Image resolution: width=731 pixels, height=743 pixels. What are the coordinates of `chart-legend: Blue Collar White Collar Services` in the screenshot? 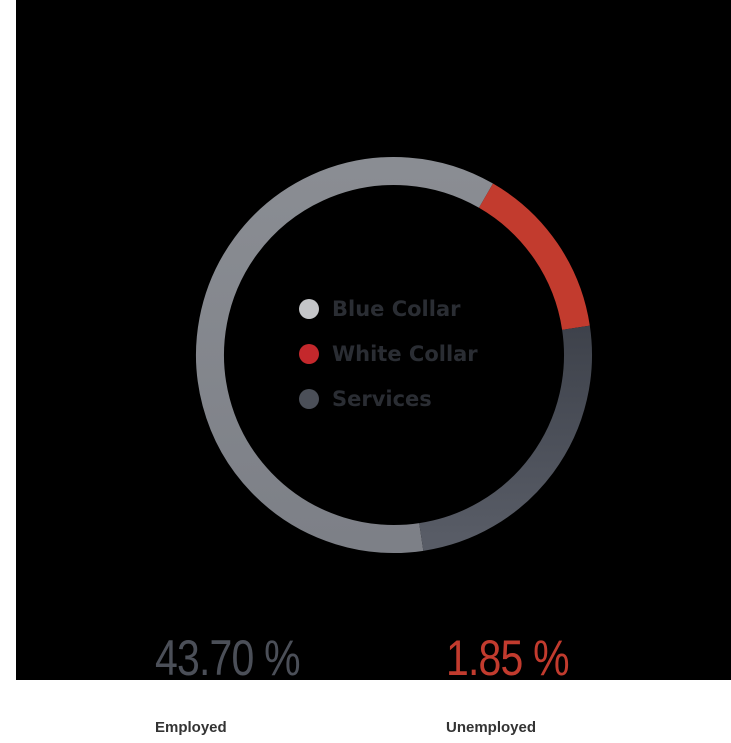 It's located at (388, 361).